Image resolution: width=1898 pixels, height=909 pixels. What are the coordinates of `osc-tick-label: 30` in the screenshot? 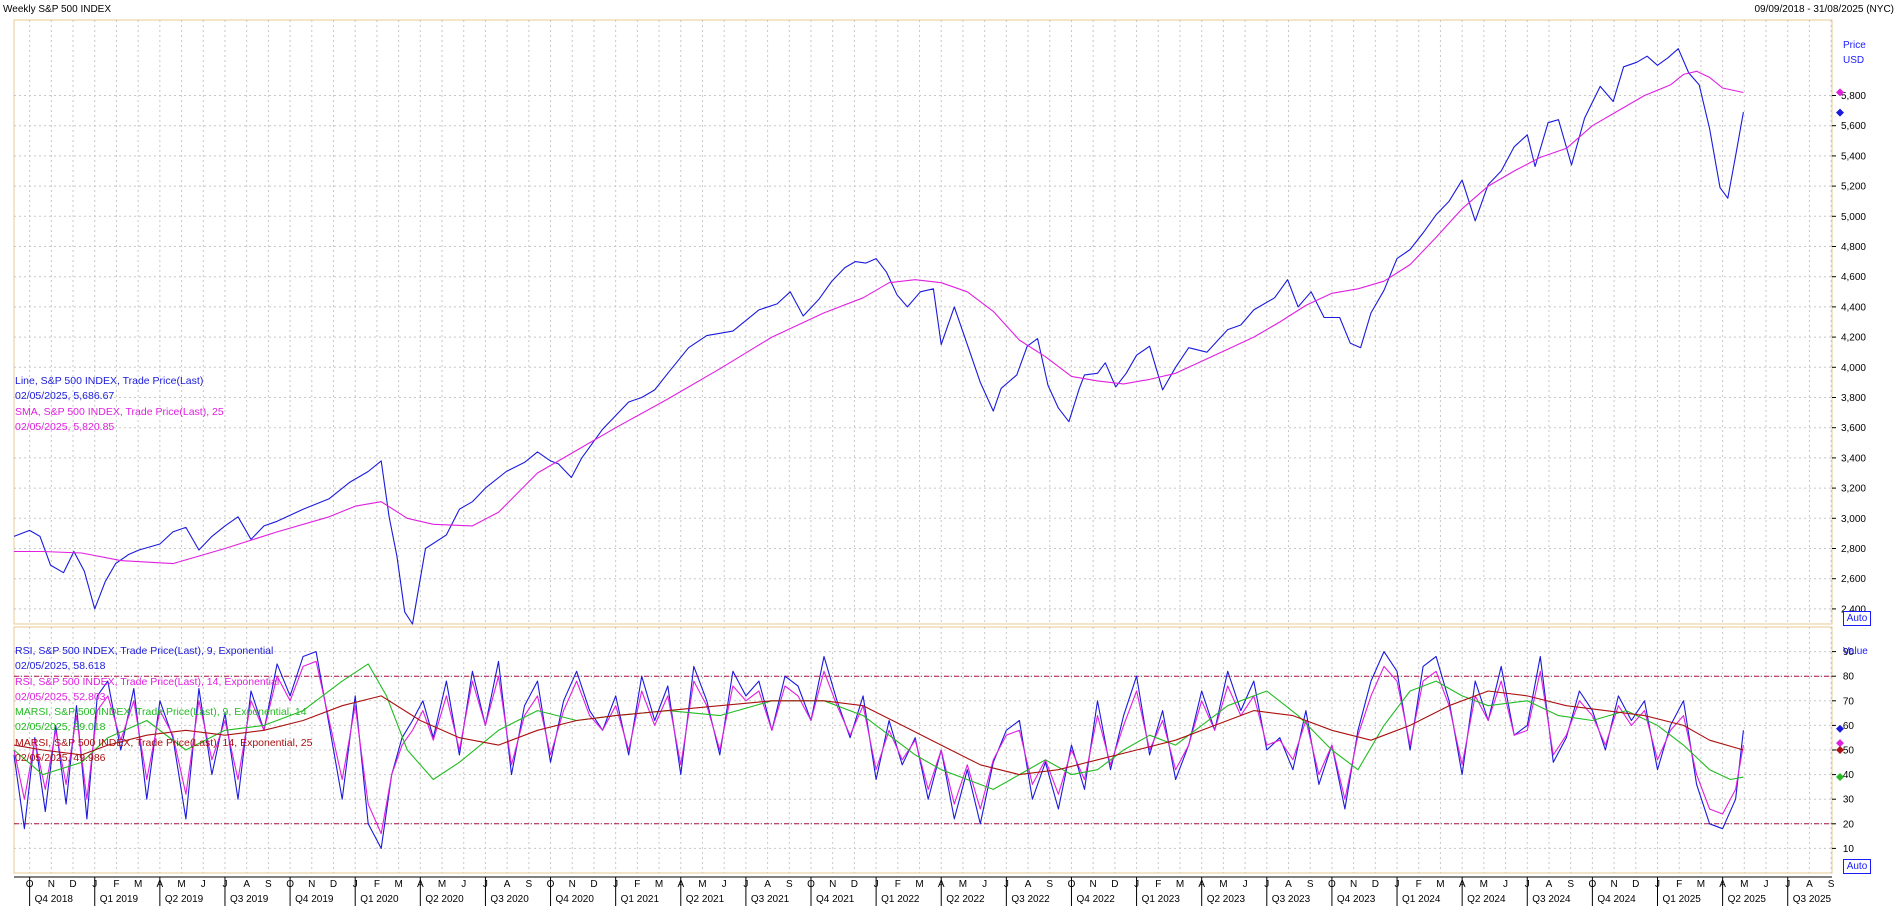 It's located at (1849, 800).